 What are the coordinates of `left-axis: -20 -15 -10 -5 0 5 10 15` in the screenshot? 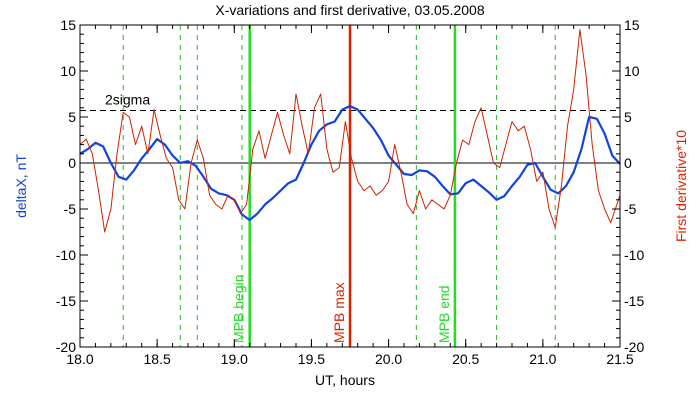 It's located at (72, 186).